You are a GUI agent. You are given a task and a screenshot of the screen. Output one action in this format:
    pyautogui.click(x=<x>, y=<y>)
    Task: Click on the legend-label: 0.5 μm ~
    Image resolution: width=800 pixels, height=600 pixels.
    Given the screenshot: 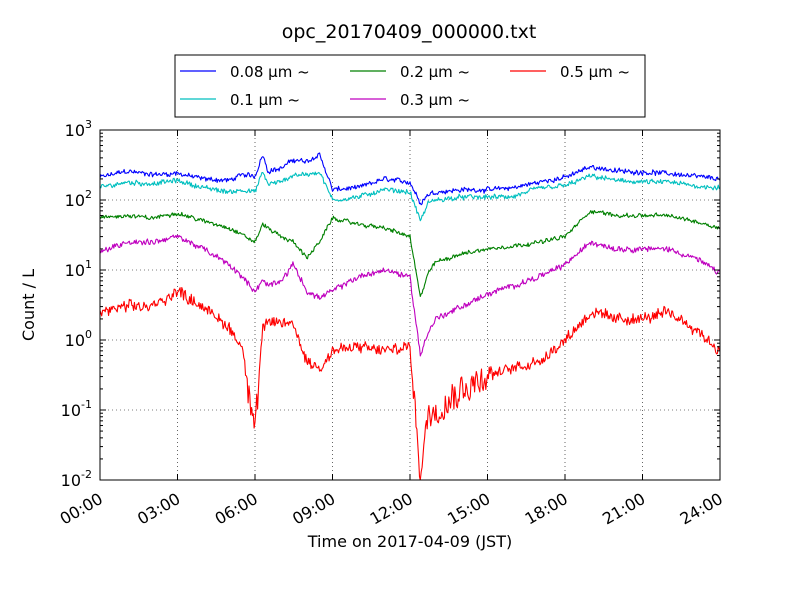 What is the action you would take?
    pyautogui.click(x=595, y=72)
    